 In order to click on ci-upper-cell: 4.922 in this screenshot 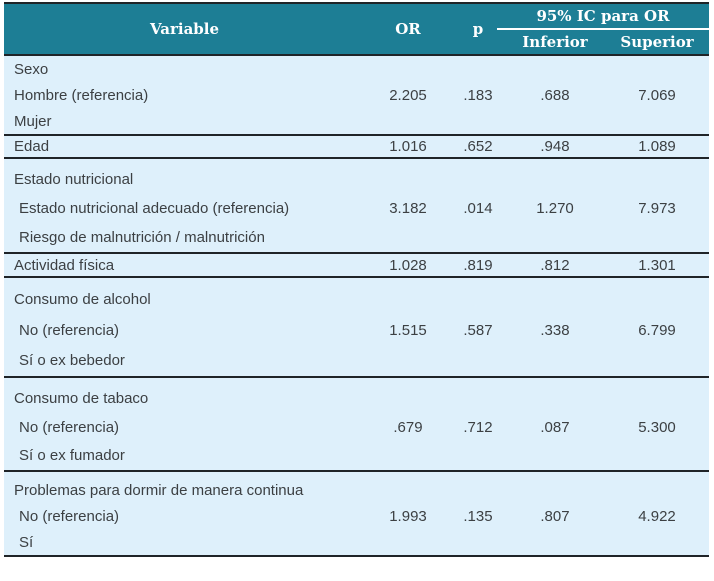, I will do `click(657, 516)`.